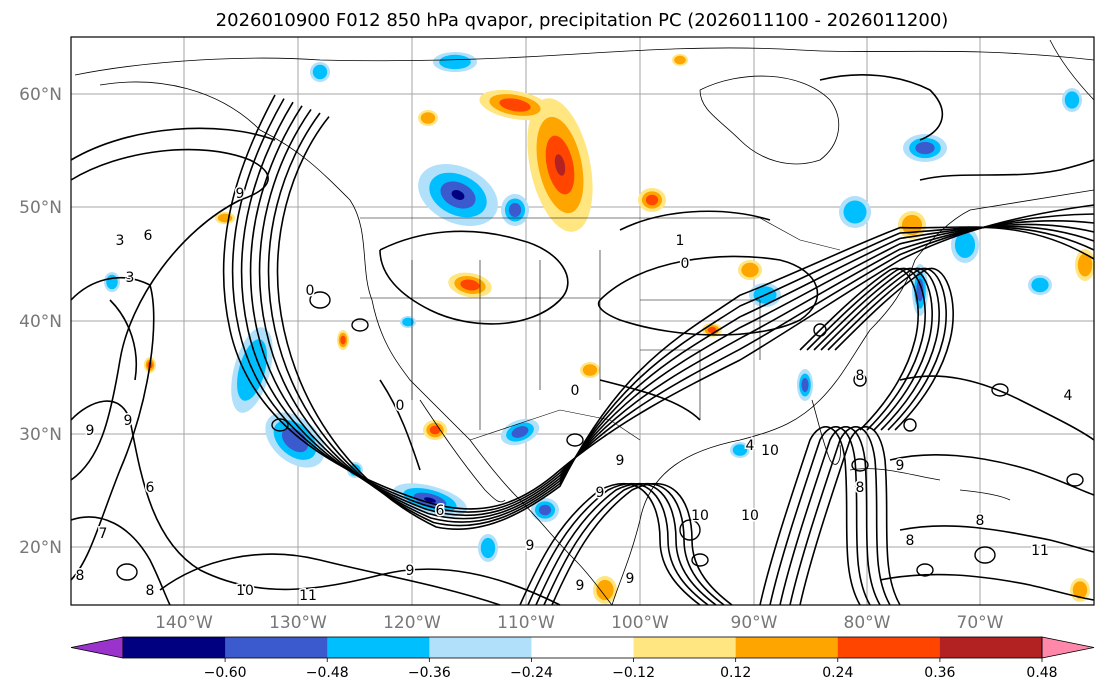 Image resolution: width=1105 pixels, height=698 pixels. I want to click on colorbar-extension-high, so click(1068, 647).